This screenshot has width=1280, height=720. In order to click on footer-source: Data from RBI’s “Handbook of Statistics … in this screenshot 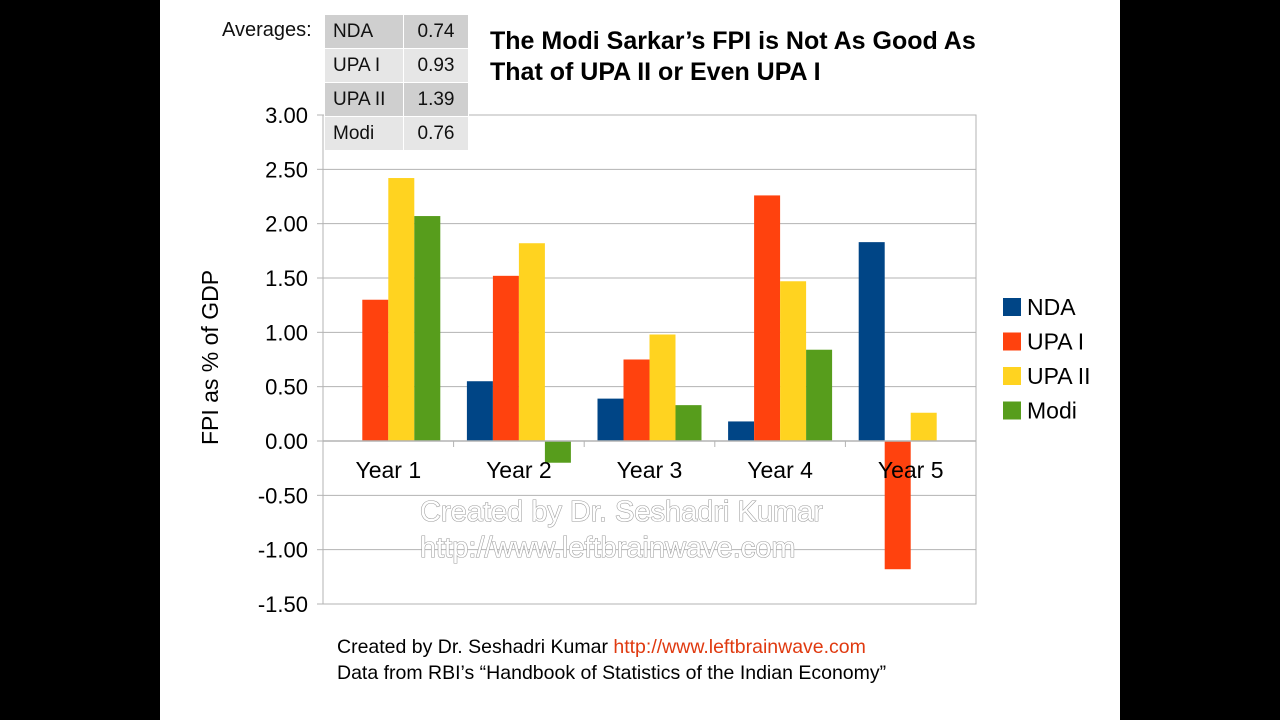, I will do `click(612, 673)`.